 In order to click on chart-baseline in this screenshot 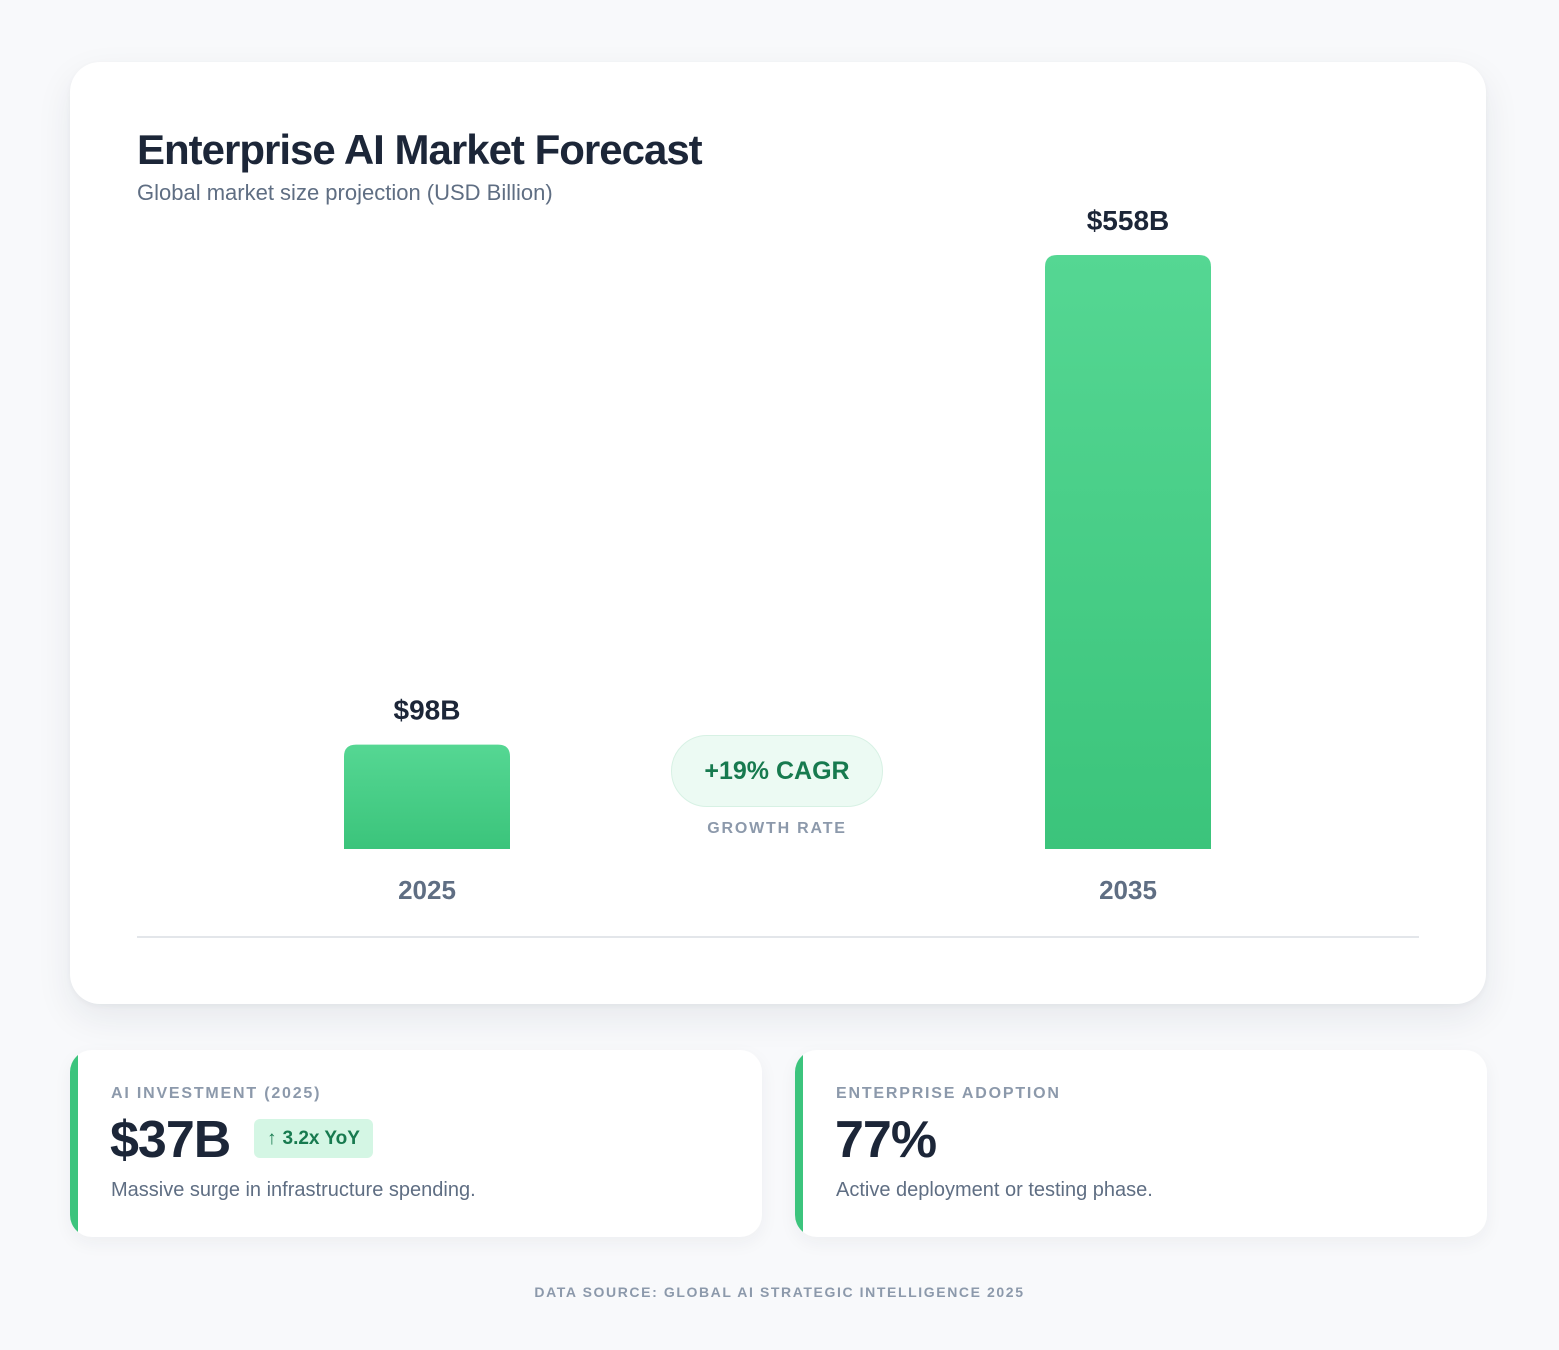, I will do `click(778, 937)`.